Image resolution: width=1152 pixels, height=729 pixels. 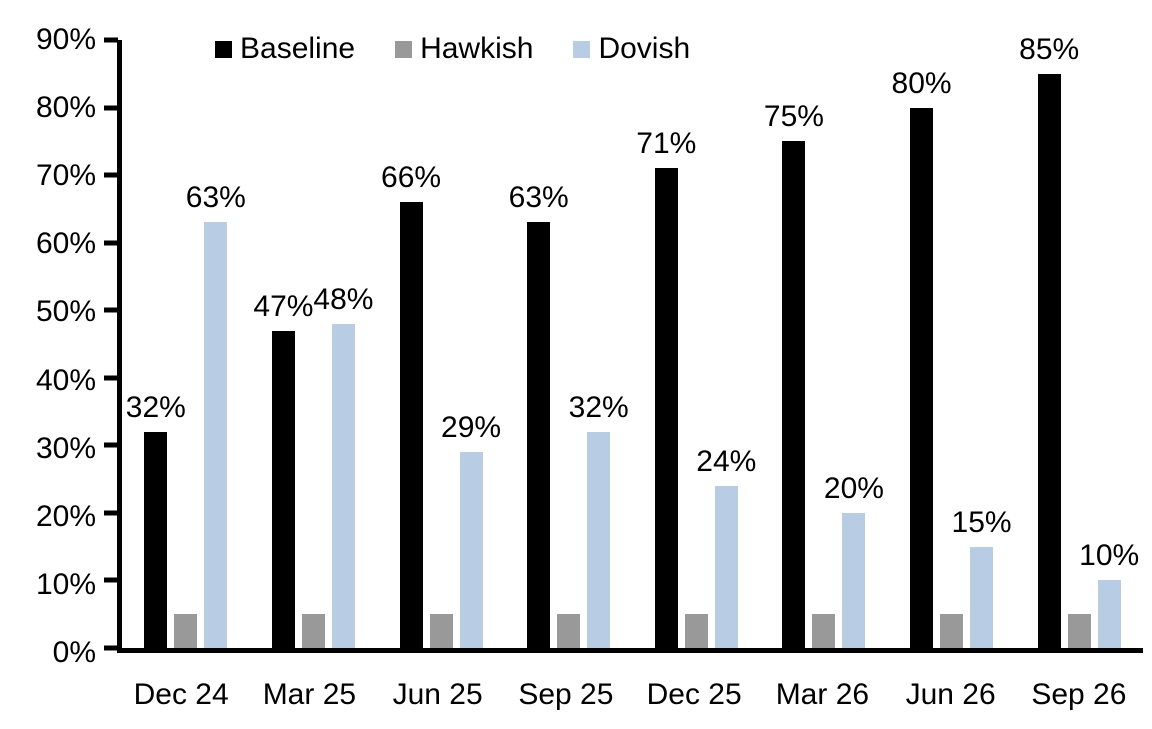 I want to click on bar-slot-baseline: 66%, so click(x=411, y=344).